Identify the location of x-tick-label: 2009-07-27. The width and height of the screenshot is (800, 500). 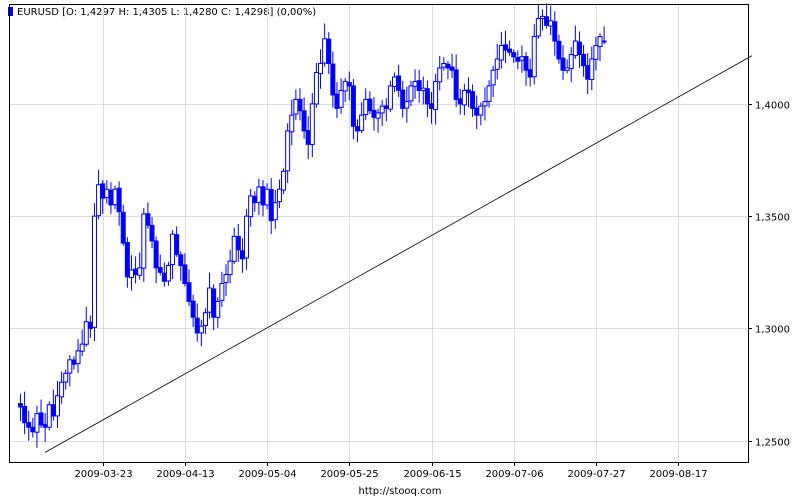
(596, 474).